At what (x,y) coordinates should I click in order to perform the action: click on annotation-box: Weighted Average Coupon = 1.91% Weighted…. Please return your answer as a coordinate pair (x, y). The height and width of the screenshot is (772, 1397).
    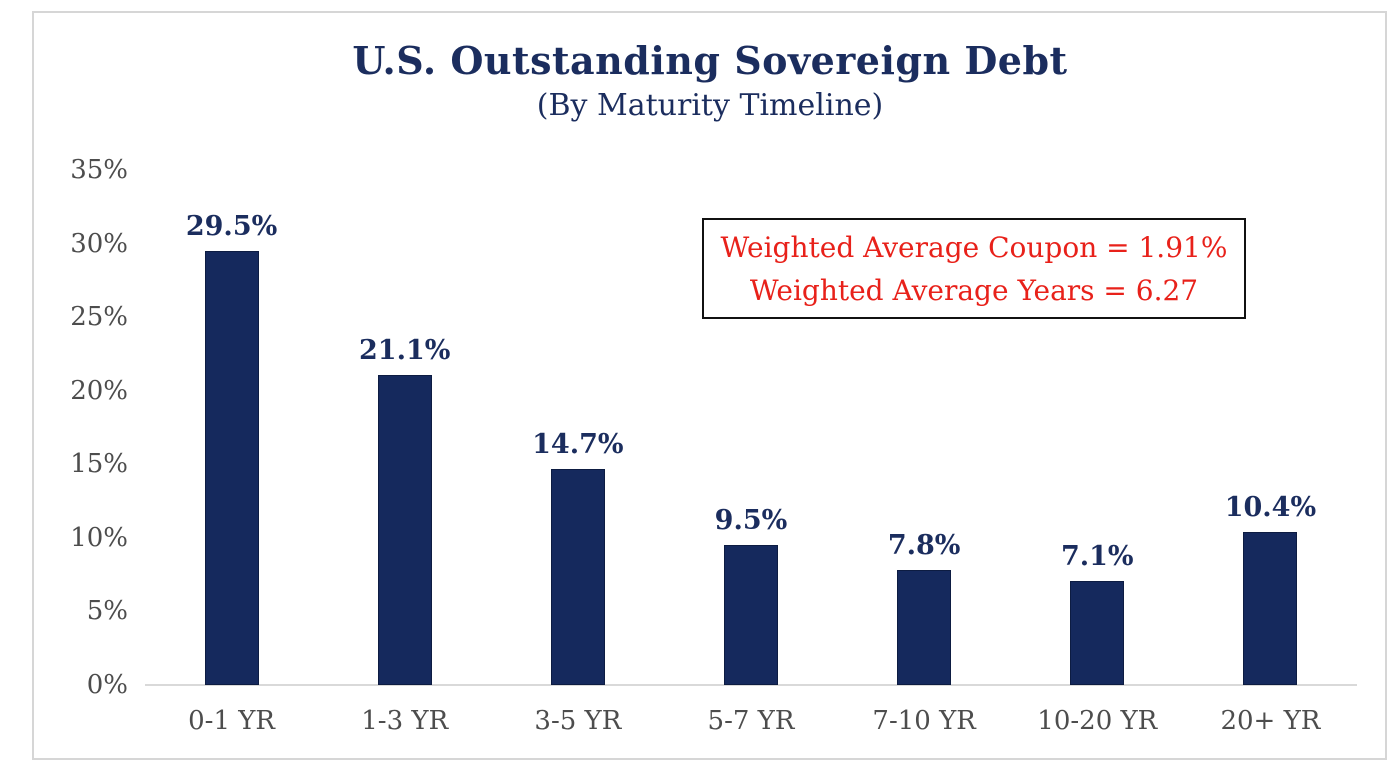
    Looking at the image, I should click on (974, 268).